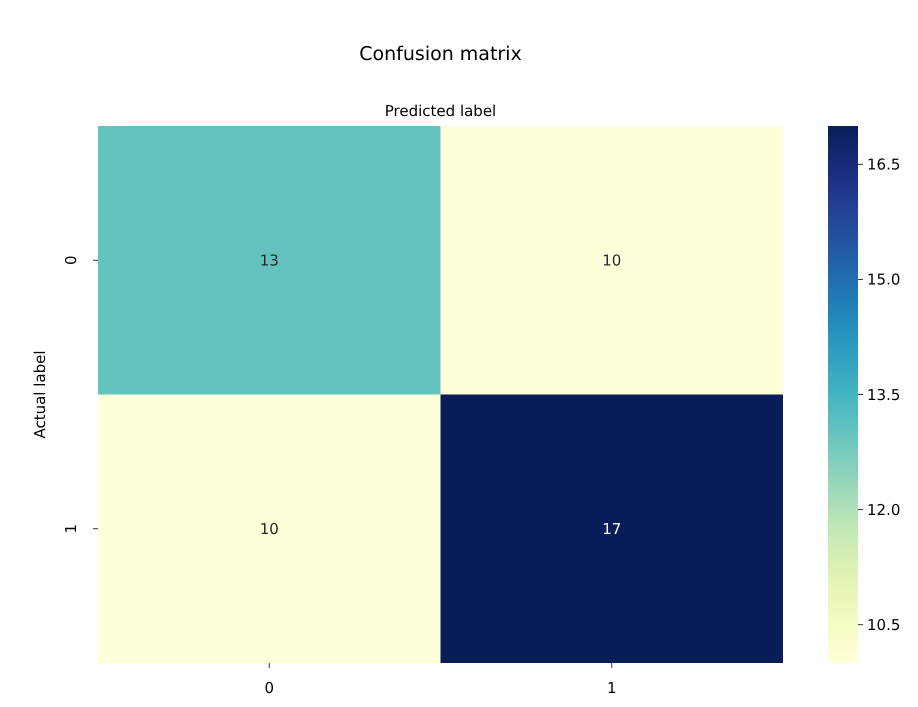  I want to click on color-bar-label: 16.5, so click(883, 165).